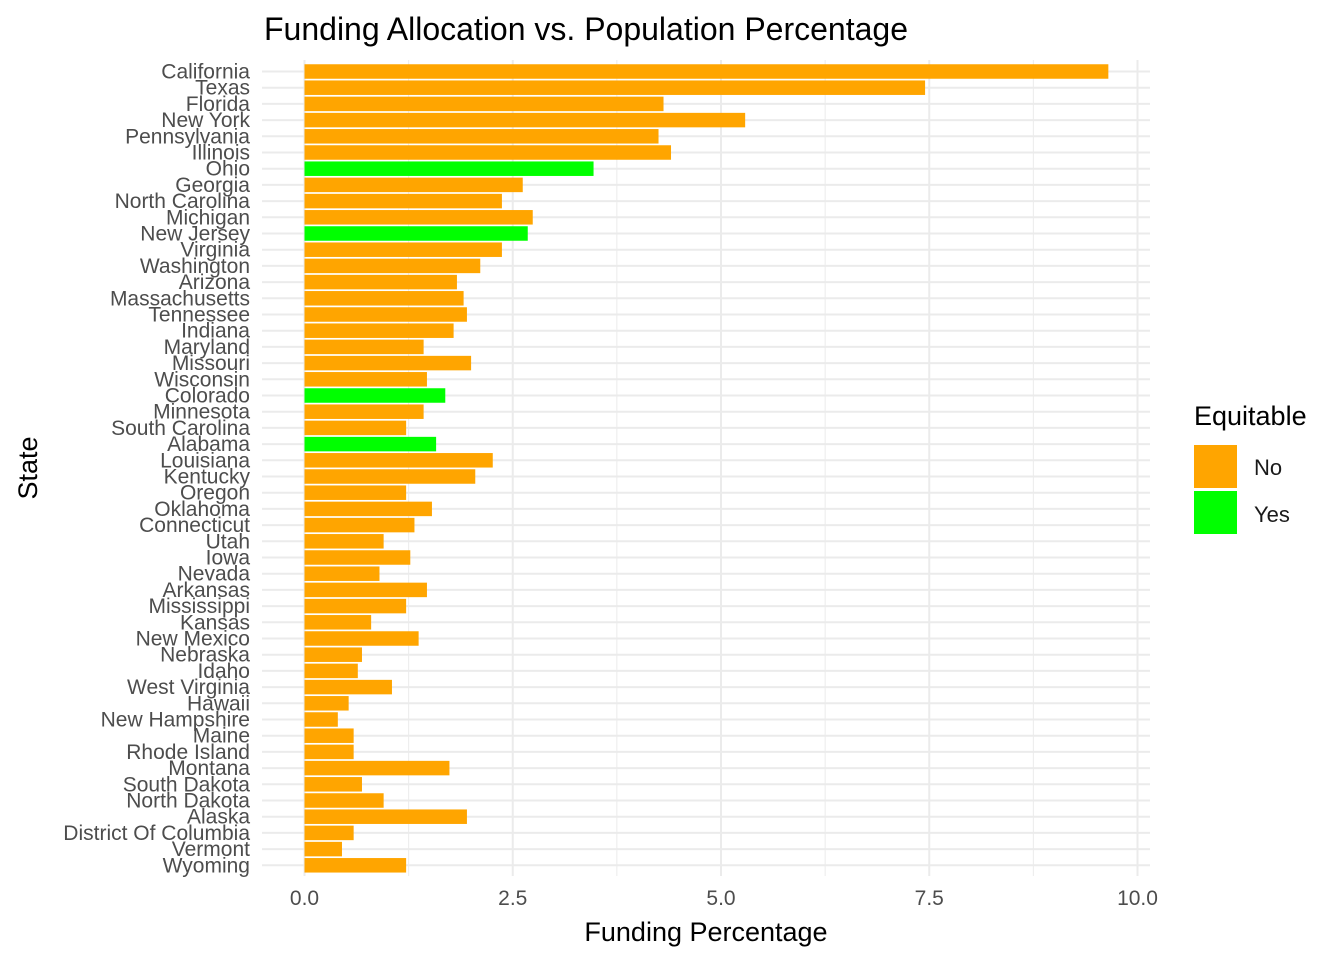 The height and width of the screenshot is (965, 1344). What do you see at coordinates (180, 428) in the screenshot?
I see `y-tick-label: South Carolina` at bounding box center [180, 428].